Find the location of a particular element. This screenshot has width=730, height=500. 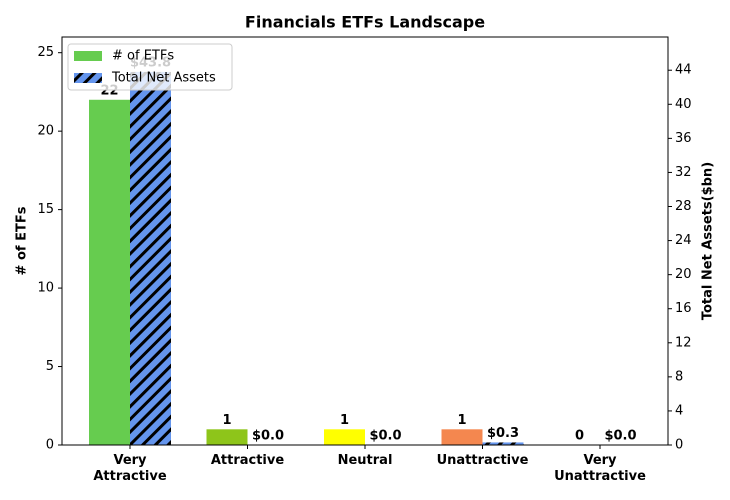

y2-tick-label: 8 is located at coordinates (679, 376).